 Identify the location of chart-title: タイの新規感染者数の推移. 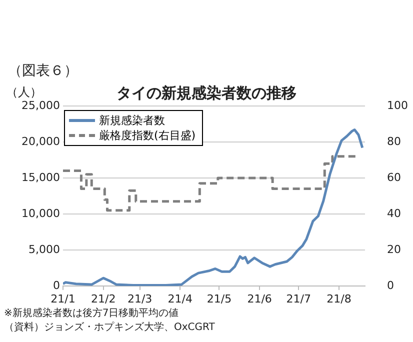
(206, 93).